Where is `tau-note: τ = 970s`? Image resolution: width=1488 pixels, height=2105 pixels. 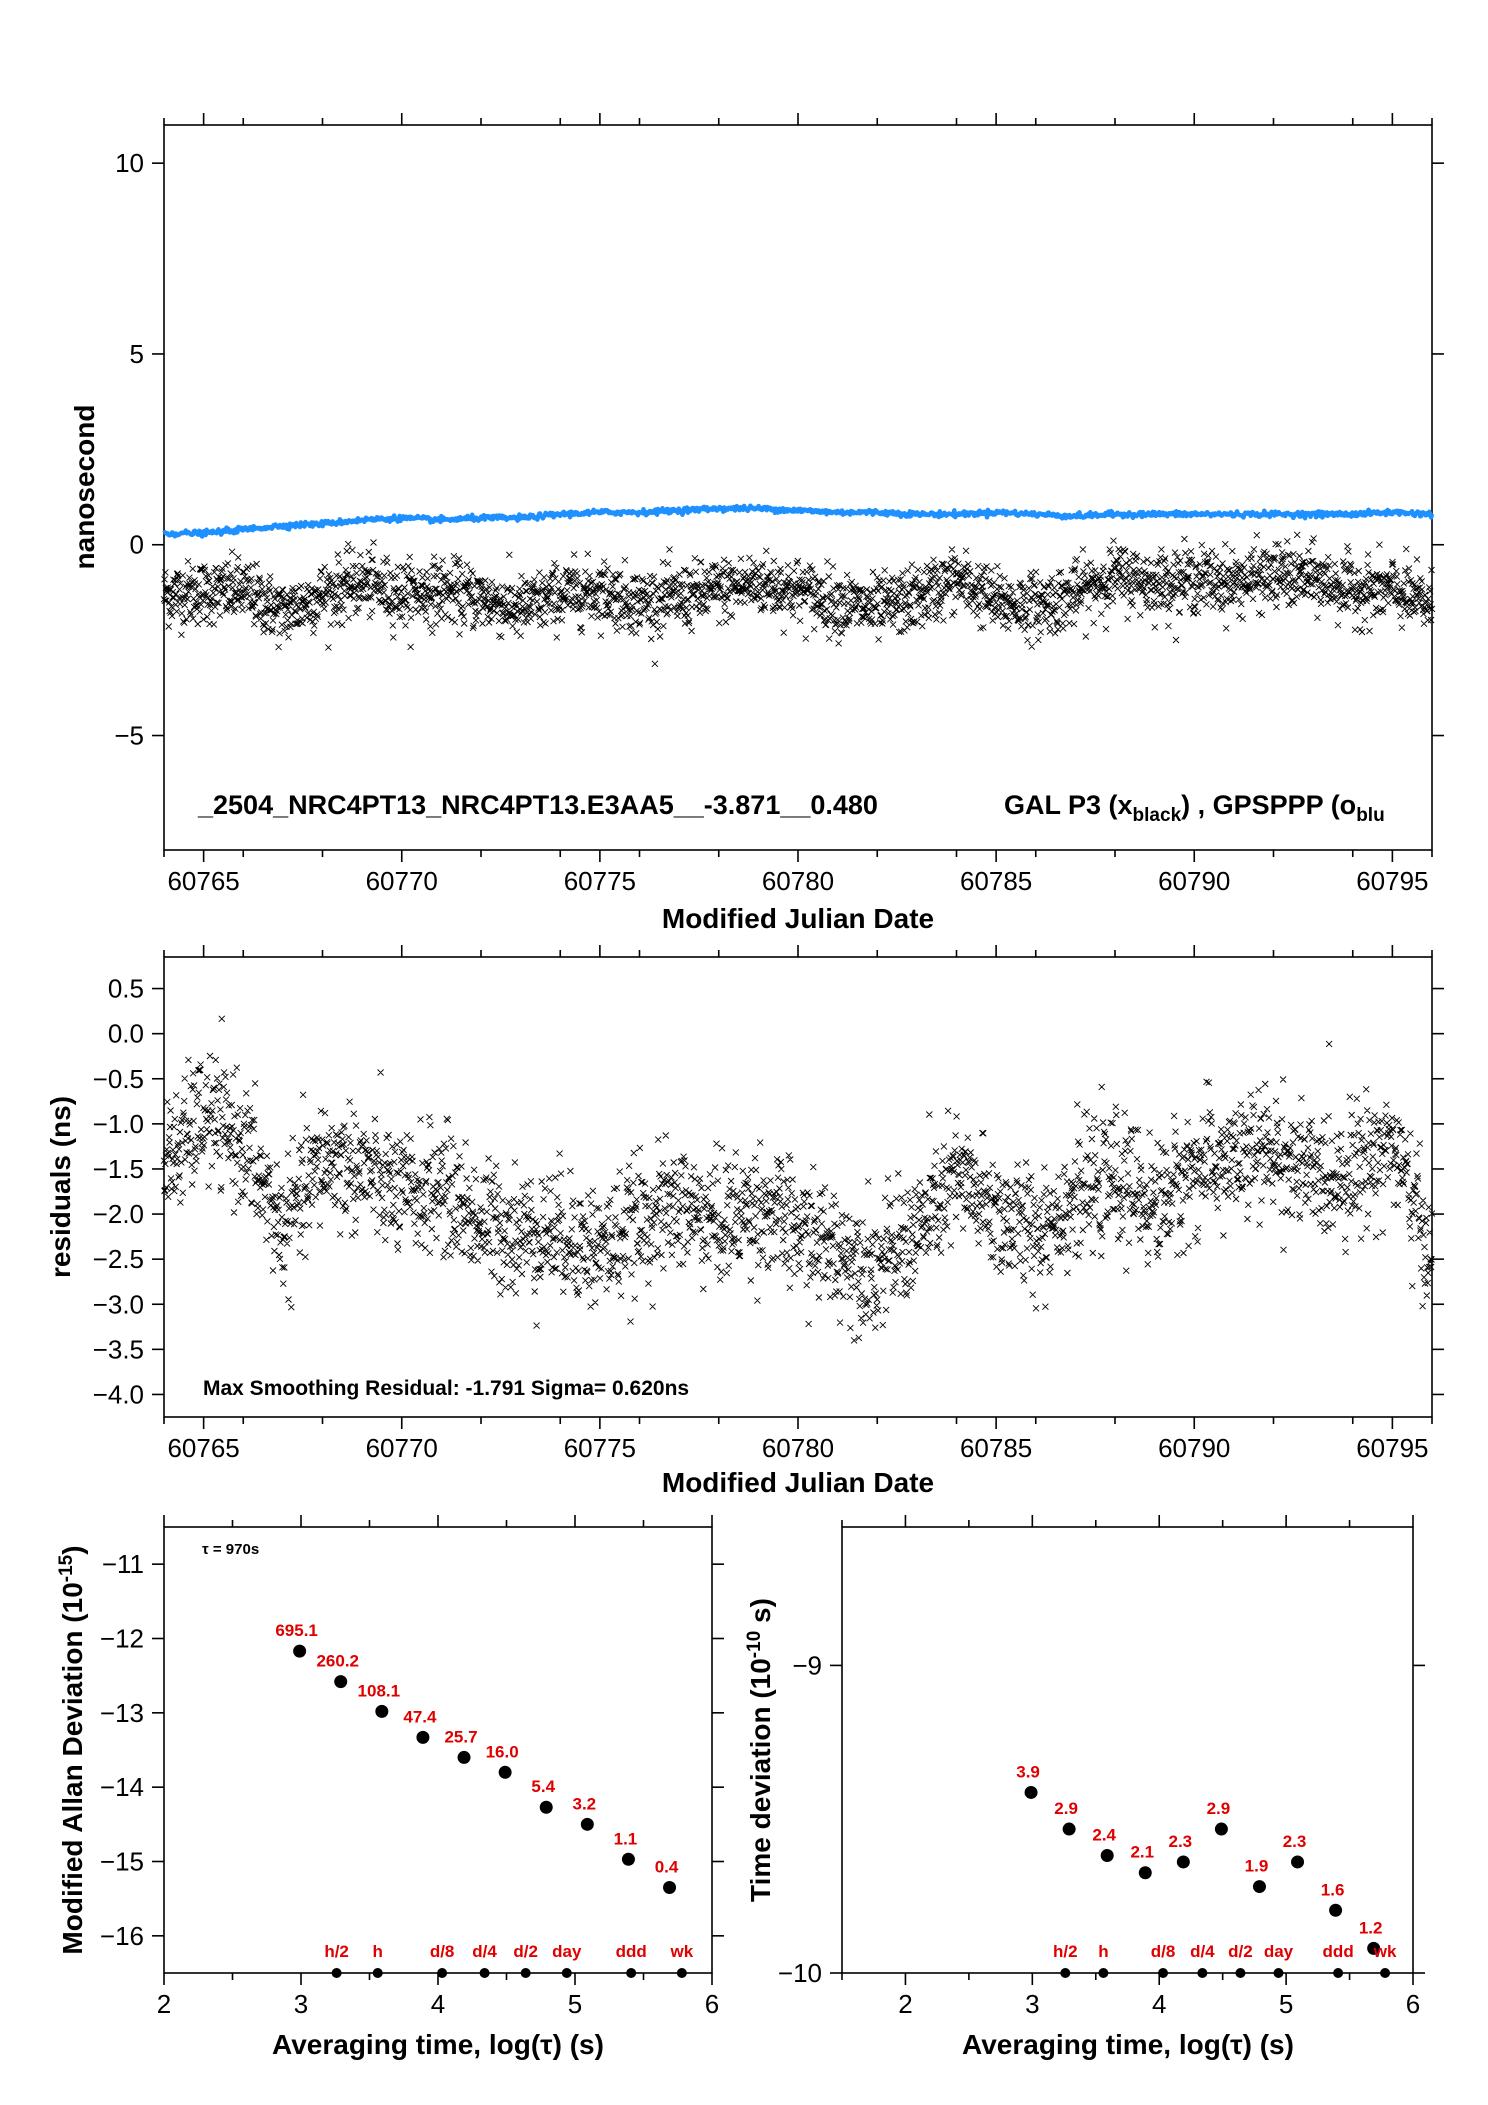
tau-note: τ = 970s is located at coordinates (230, 1549).